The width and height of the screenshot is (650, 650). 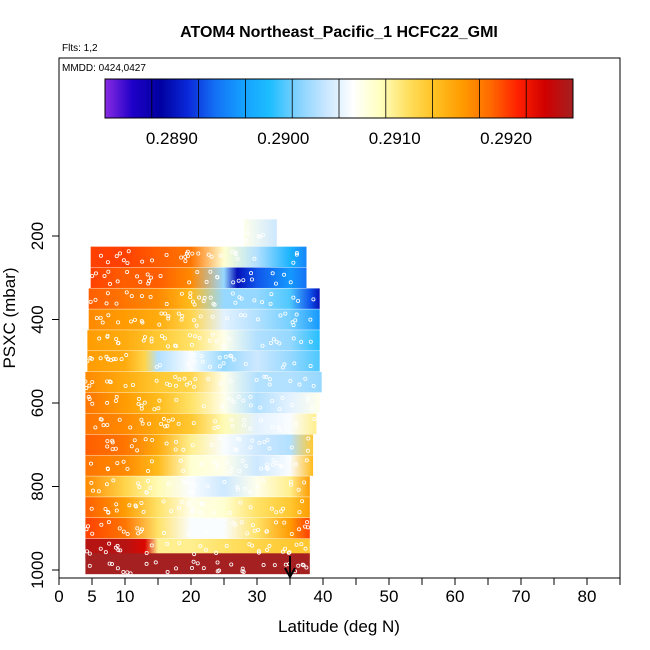 I want to click on y-axis-label: PSXC (mbar), so click(x=9, y=317).